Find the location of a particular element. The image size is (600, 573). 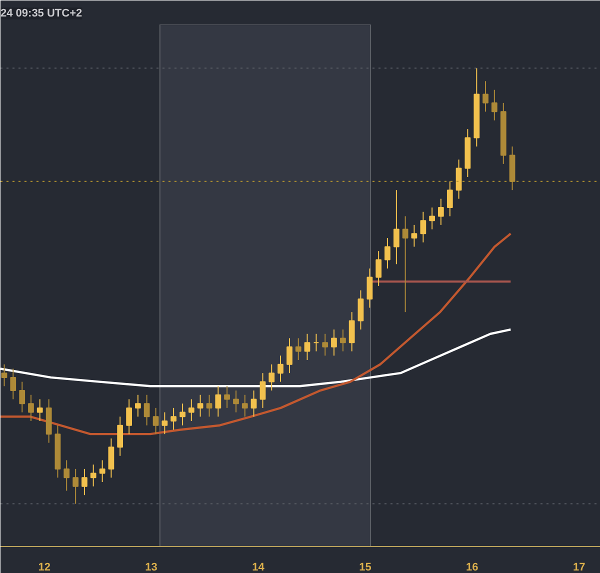

x-tick-label: 16 is located at coordinates (472, 567).